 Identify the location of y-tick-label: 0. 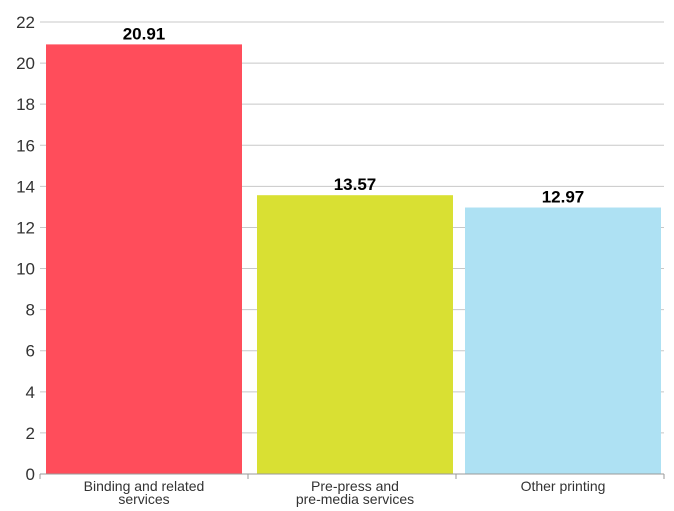
(30, 474).